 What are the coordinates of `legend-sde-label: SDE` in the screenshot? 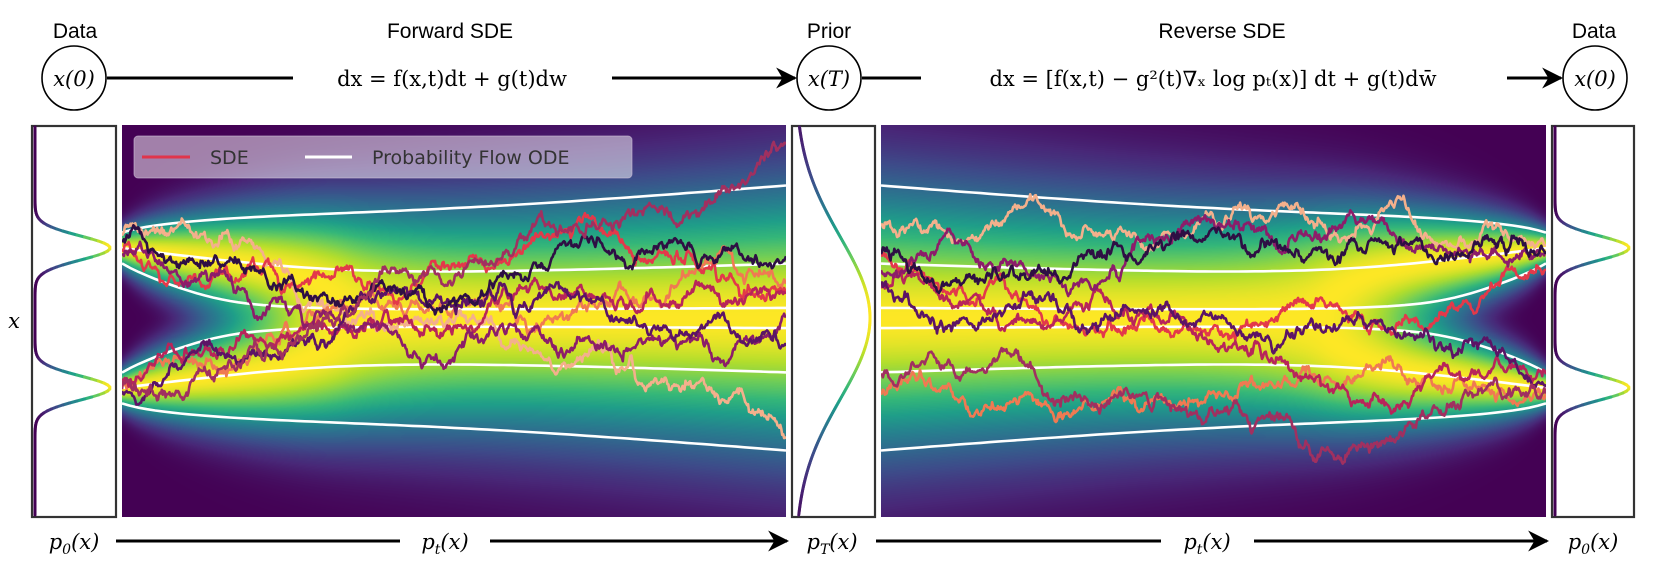 It's located at (229, 158).